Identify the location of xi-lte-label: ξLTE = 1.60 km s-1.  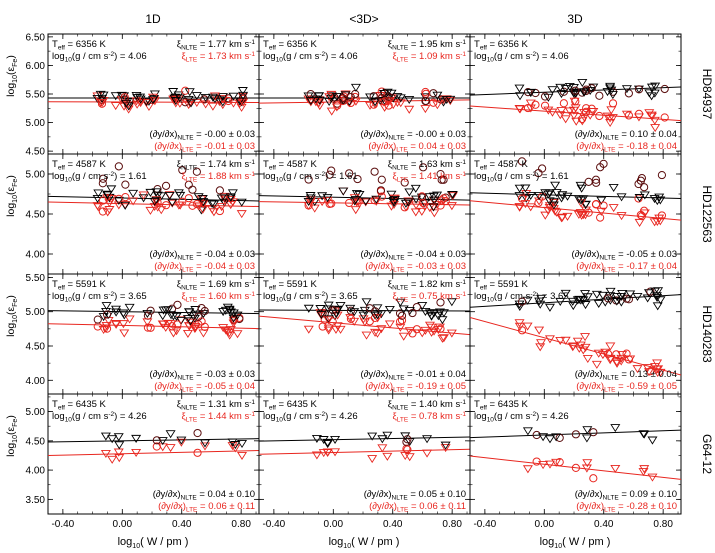
(218, 297).